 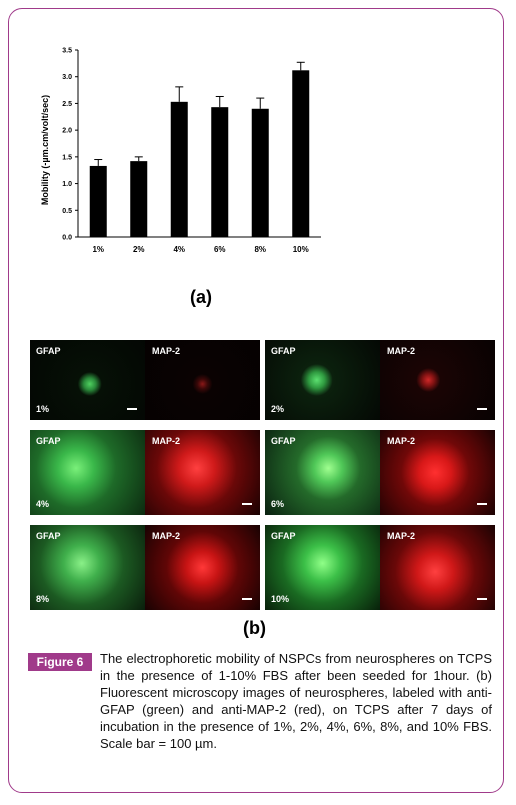 I want to click on micrograph-tile: GFAP MAP-2 6%, so click(x=380, y=472).